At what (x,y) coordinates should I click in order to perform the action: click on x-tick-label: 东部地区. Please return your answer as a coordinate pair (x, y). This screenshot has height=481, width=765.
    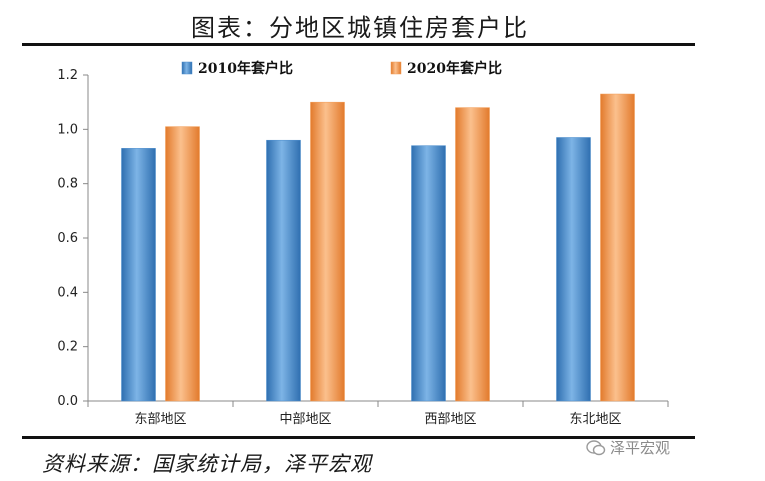
    Looking at the image, I should click on (160, 419).